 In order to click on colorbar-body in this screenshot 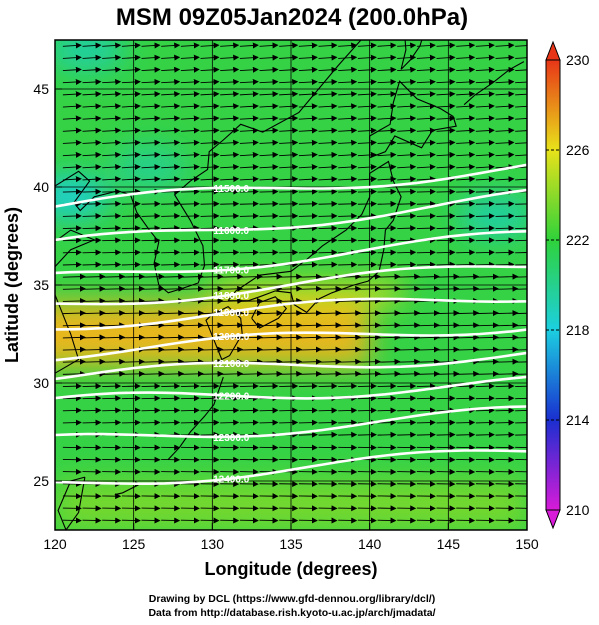, I will do `click(553, 285)`.